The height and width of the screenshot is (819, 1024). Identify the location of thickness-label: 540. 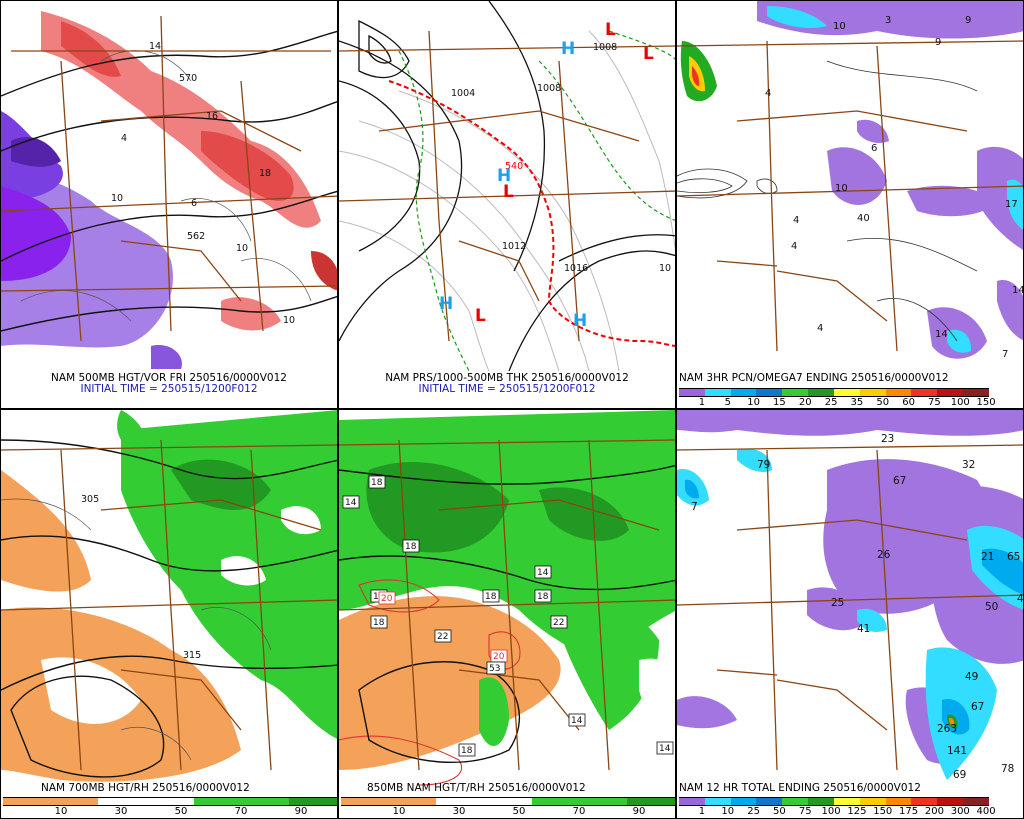
(514, 166).